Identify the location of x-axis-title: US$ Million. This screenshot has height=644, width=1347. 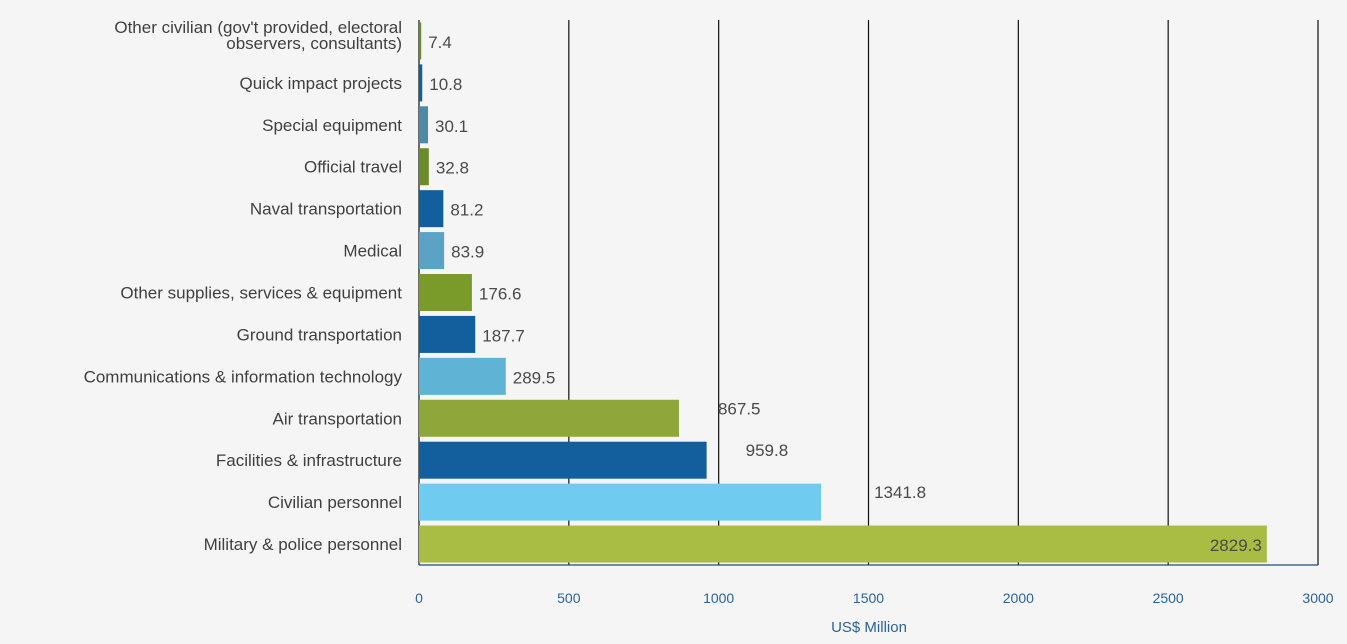
(869, 627).